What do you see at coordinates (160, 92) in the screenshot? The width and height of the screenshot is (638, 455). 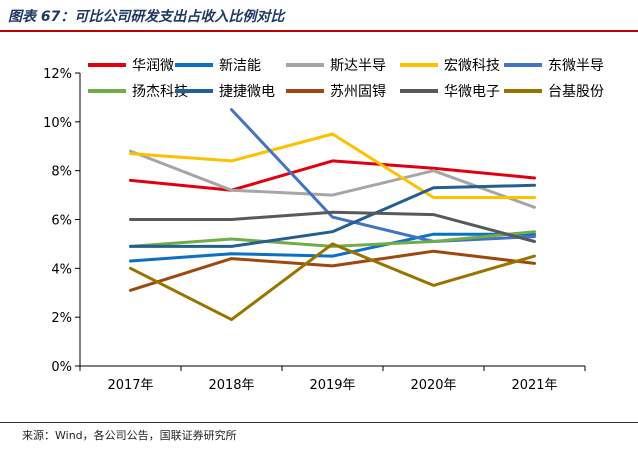 I see `legend-label: 扬杰科技` at bounding box center [160, 92].